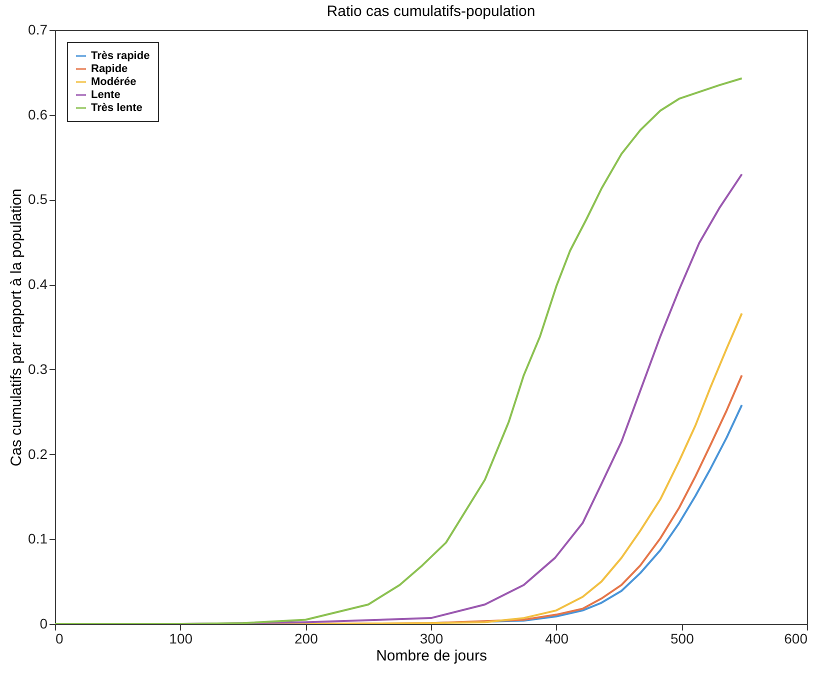  I want to click on x-tick-label: 300, so click(432, 638).